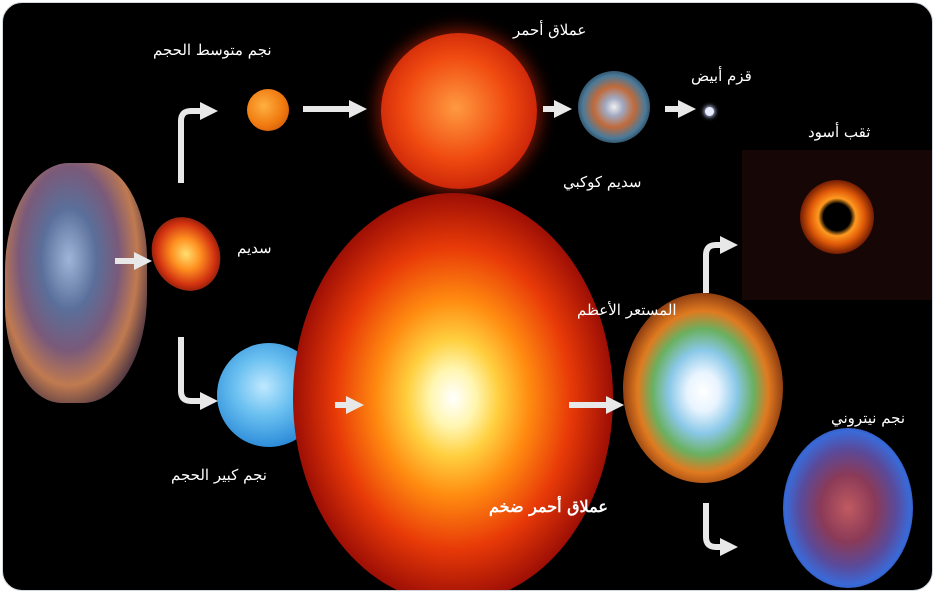 This screenshot has width=935, height=593. I want to click on planetary-nebula-object, so click(614, 107).